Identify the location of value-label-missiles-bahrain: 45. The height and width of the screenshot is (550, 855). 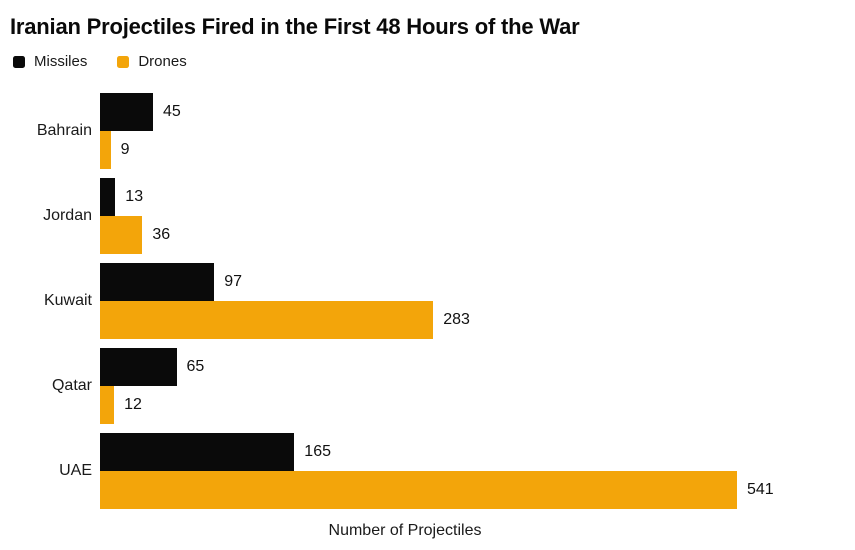
(172, 111).